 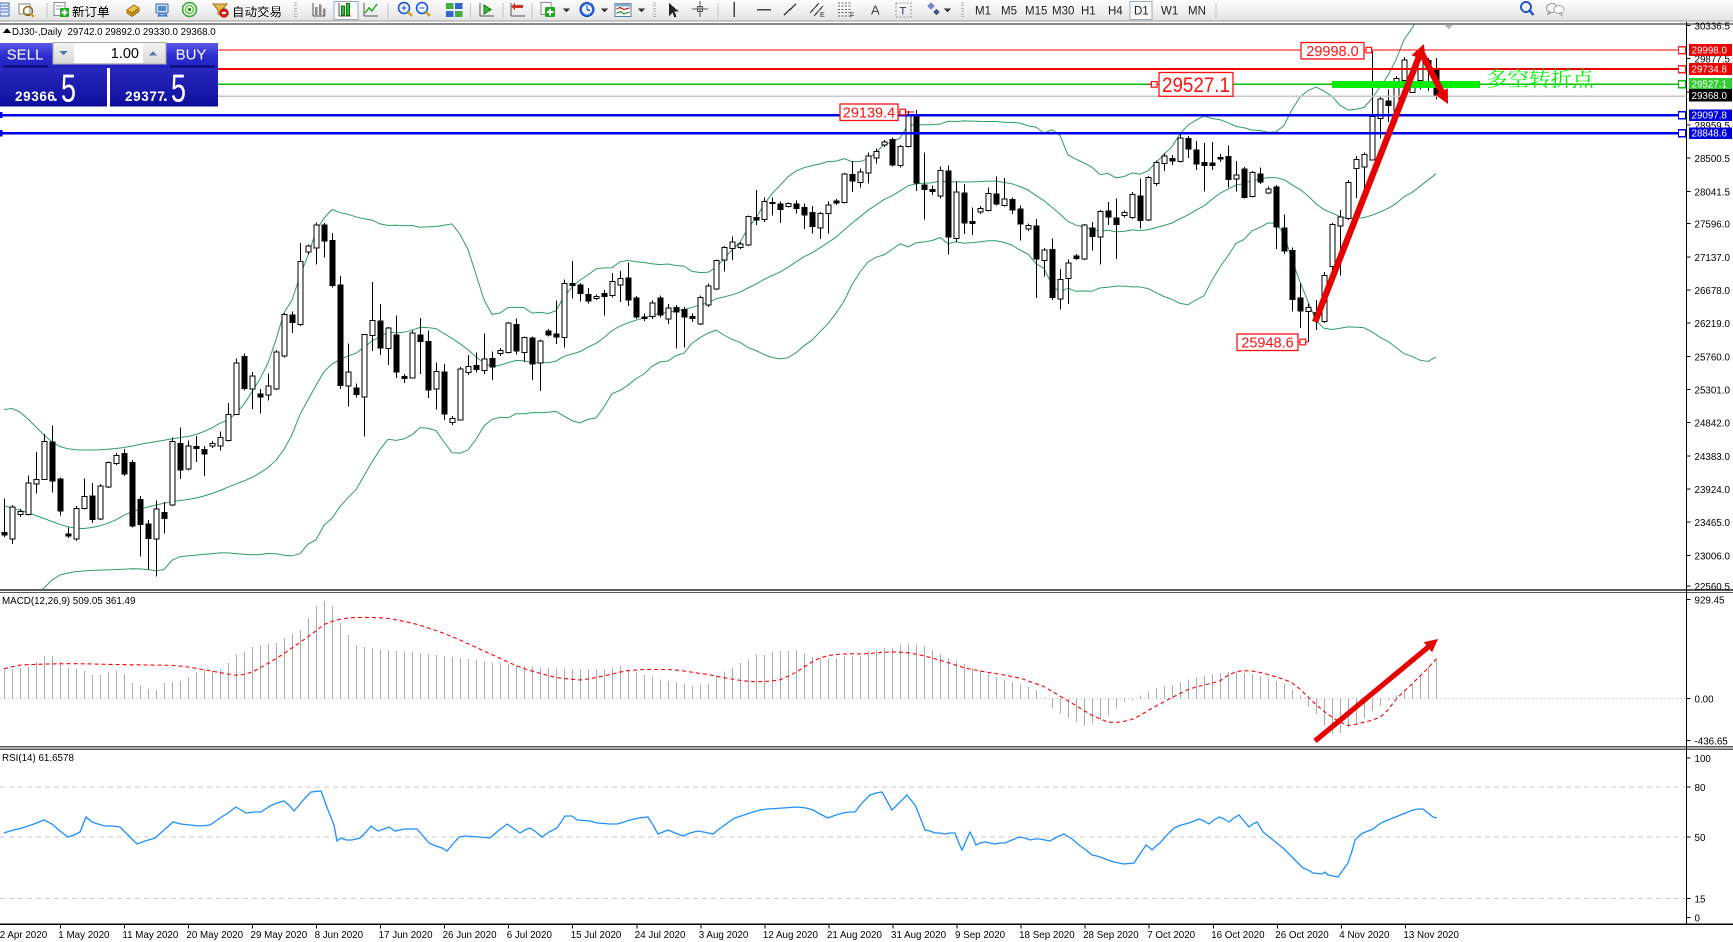 What do you see at coordinates (903, 12) in the screenshot?
I see `svg-text: T` at bounding box center [903, 12].